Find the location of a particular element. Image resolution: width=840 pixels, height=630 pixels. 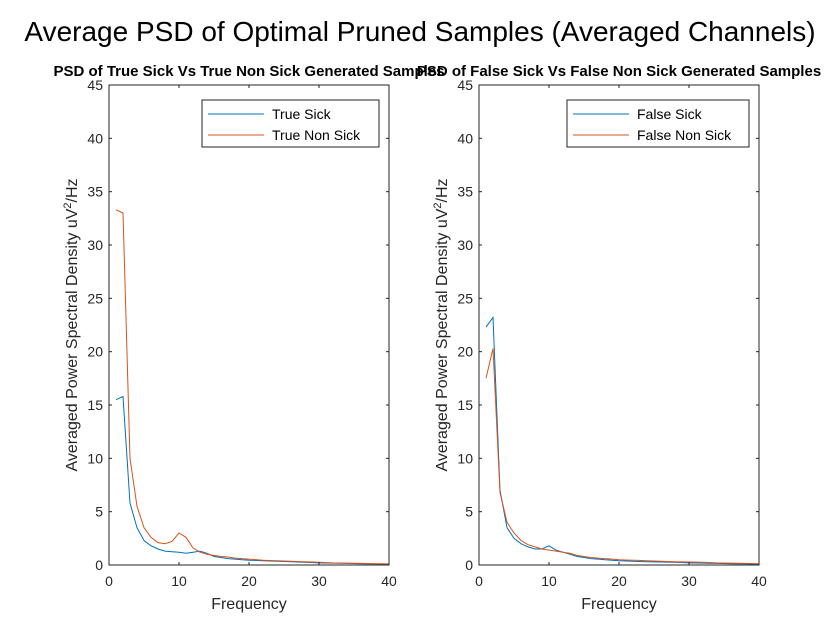

legend: True Sick True Non Sick is located at coordinates (290, 123).